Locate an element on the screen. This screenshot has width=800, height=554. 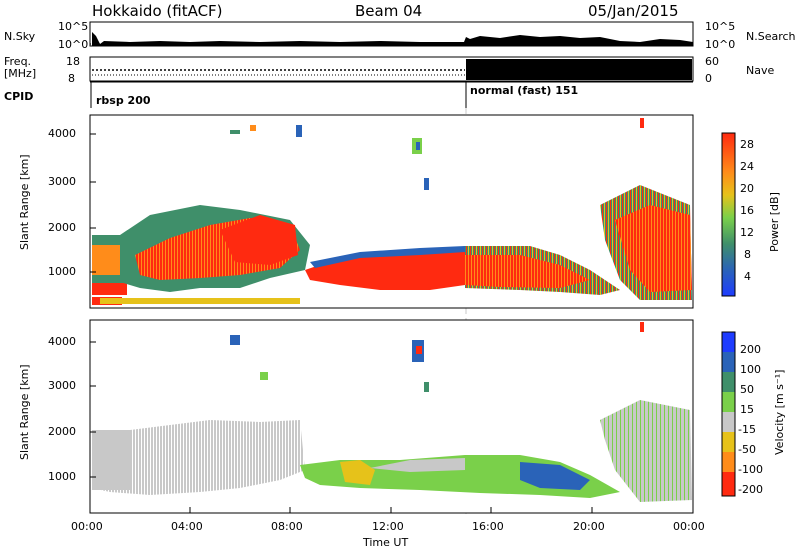
vel-ytick: 1000 is located at coordinates (62, 476).